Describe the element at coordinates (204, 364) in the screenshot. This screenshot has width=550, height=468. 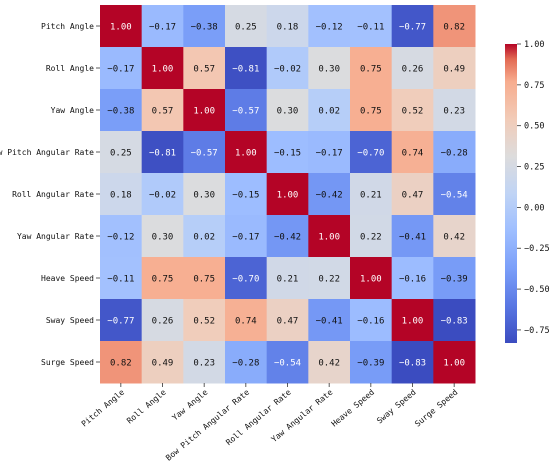
I see `cell-value-label: 0.23` at that location.